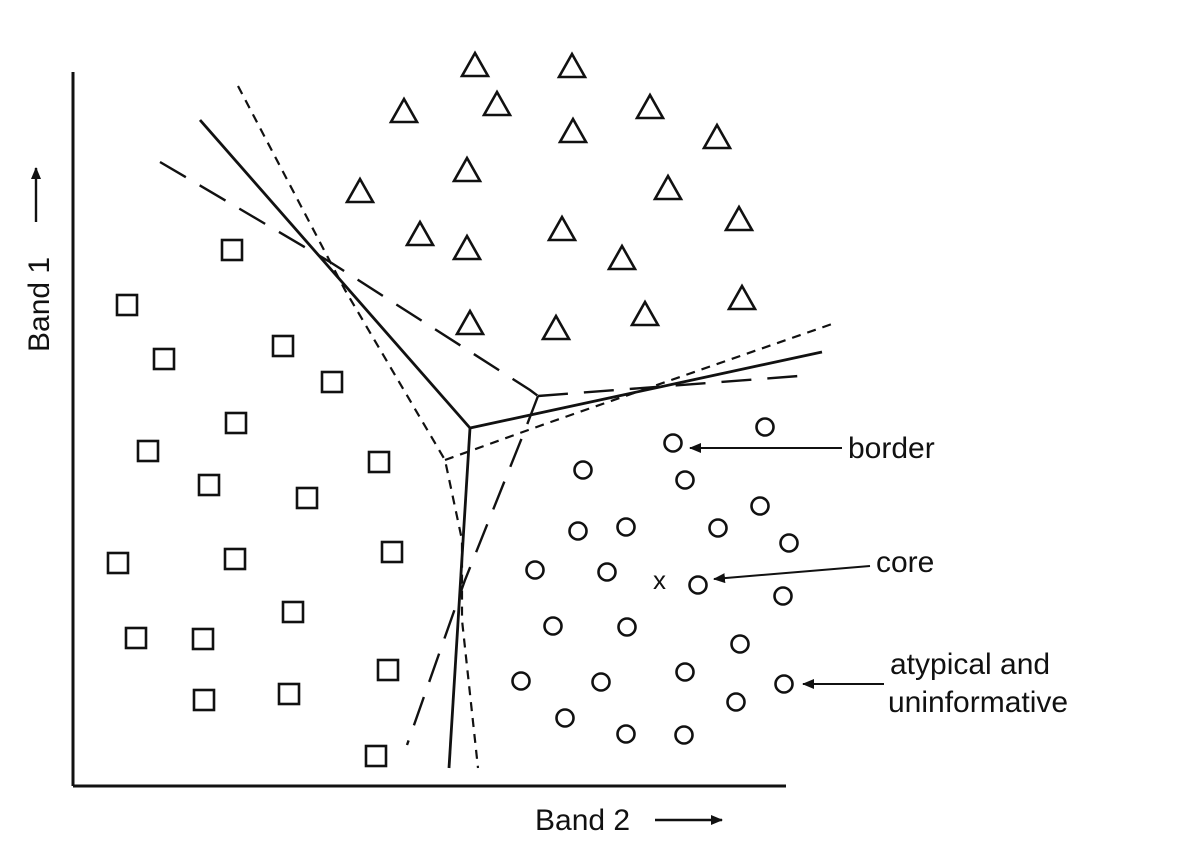  Describe the element at coordinates (698, 585) in the screenshot. I see `circle-point-core` at that location.